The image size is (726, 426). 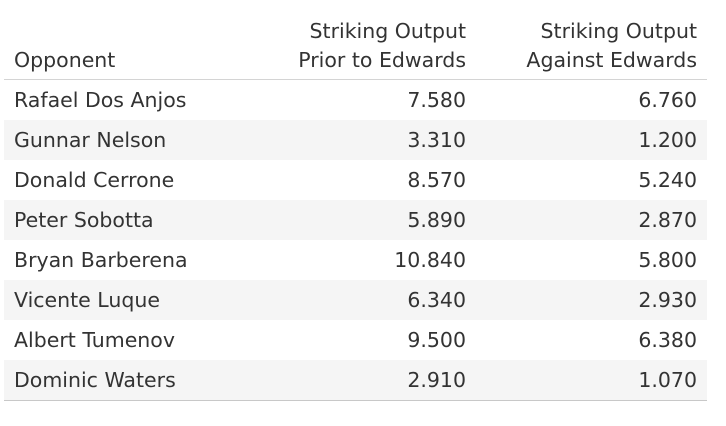 I want to click on prior-value-cell: 3.310, so click(x=436, y=140).